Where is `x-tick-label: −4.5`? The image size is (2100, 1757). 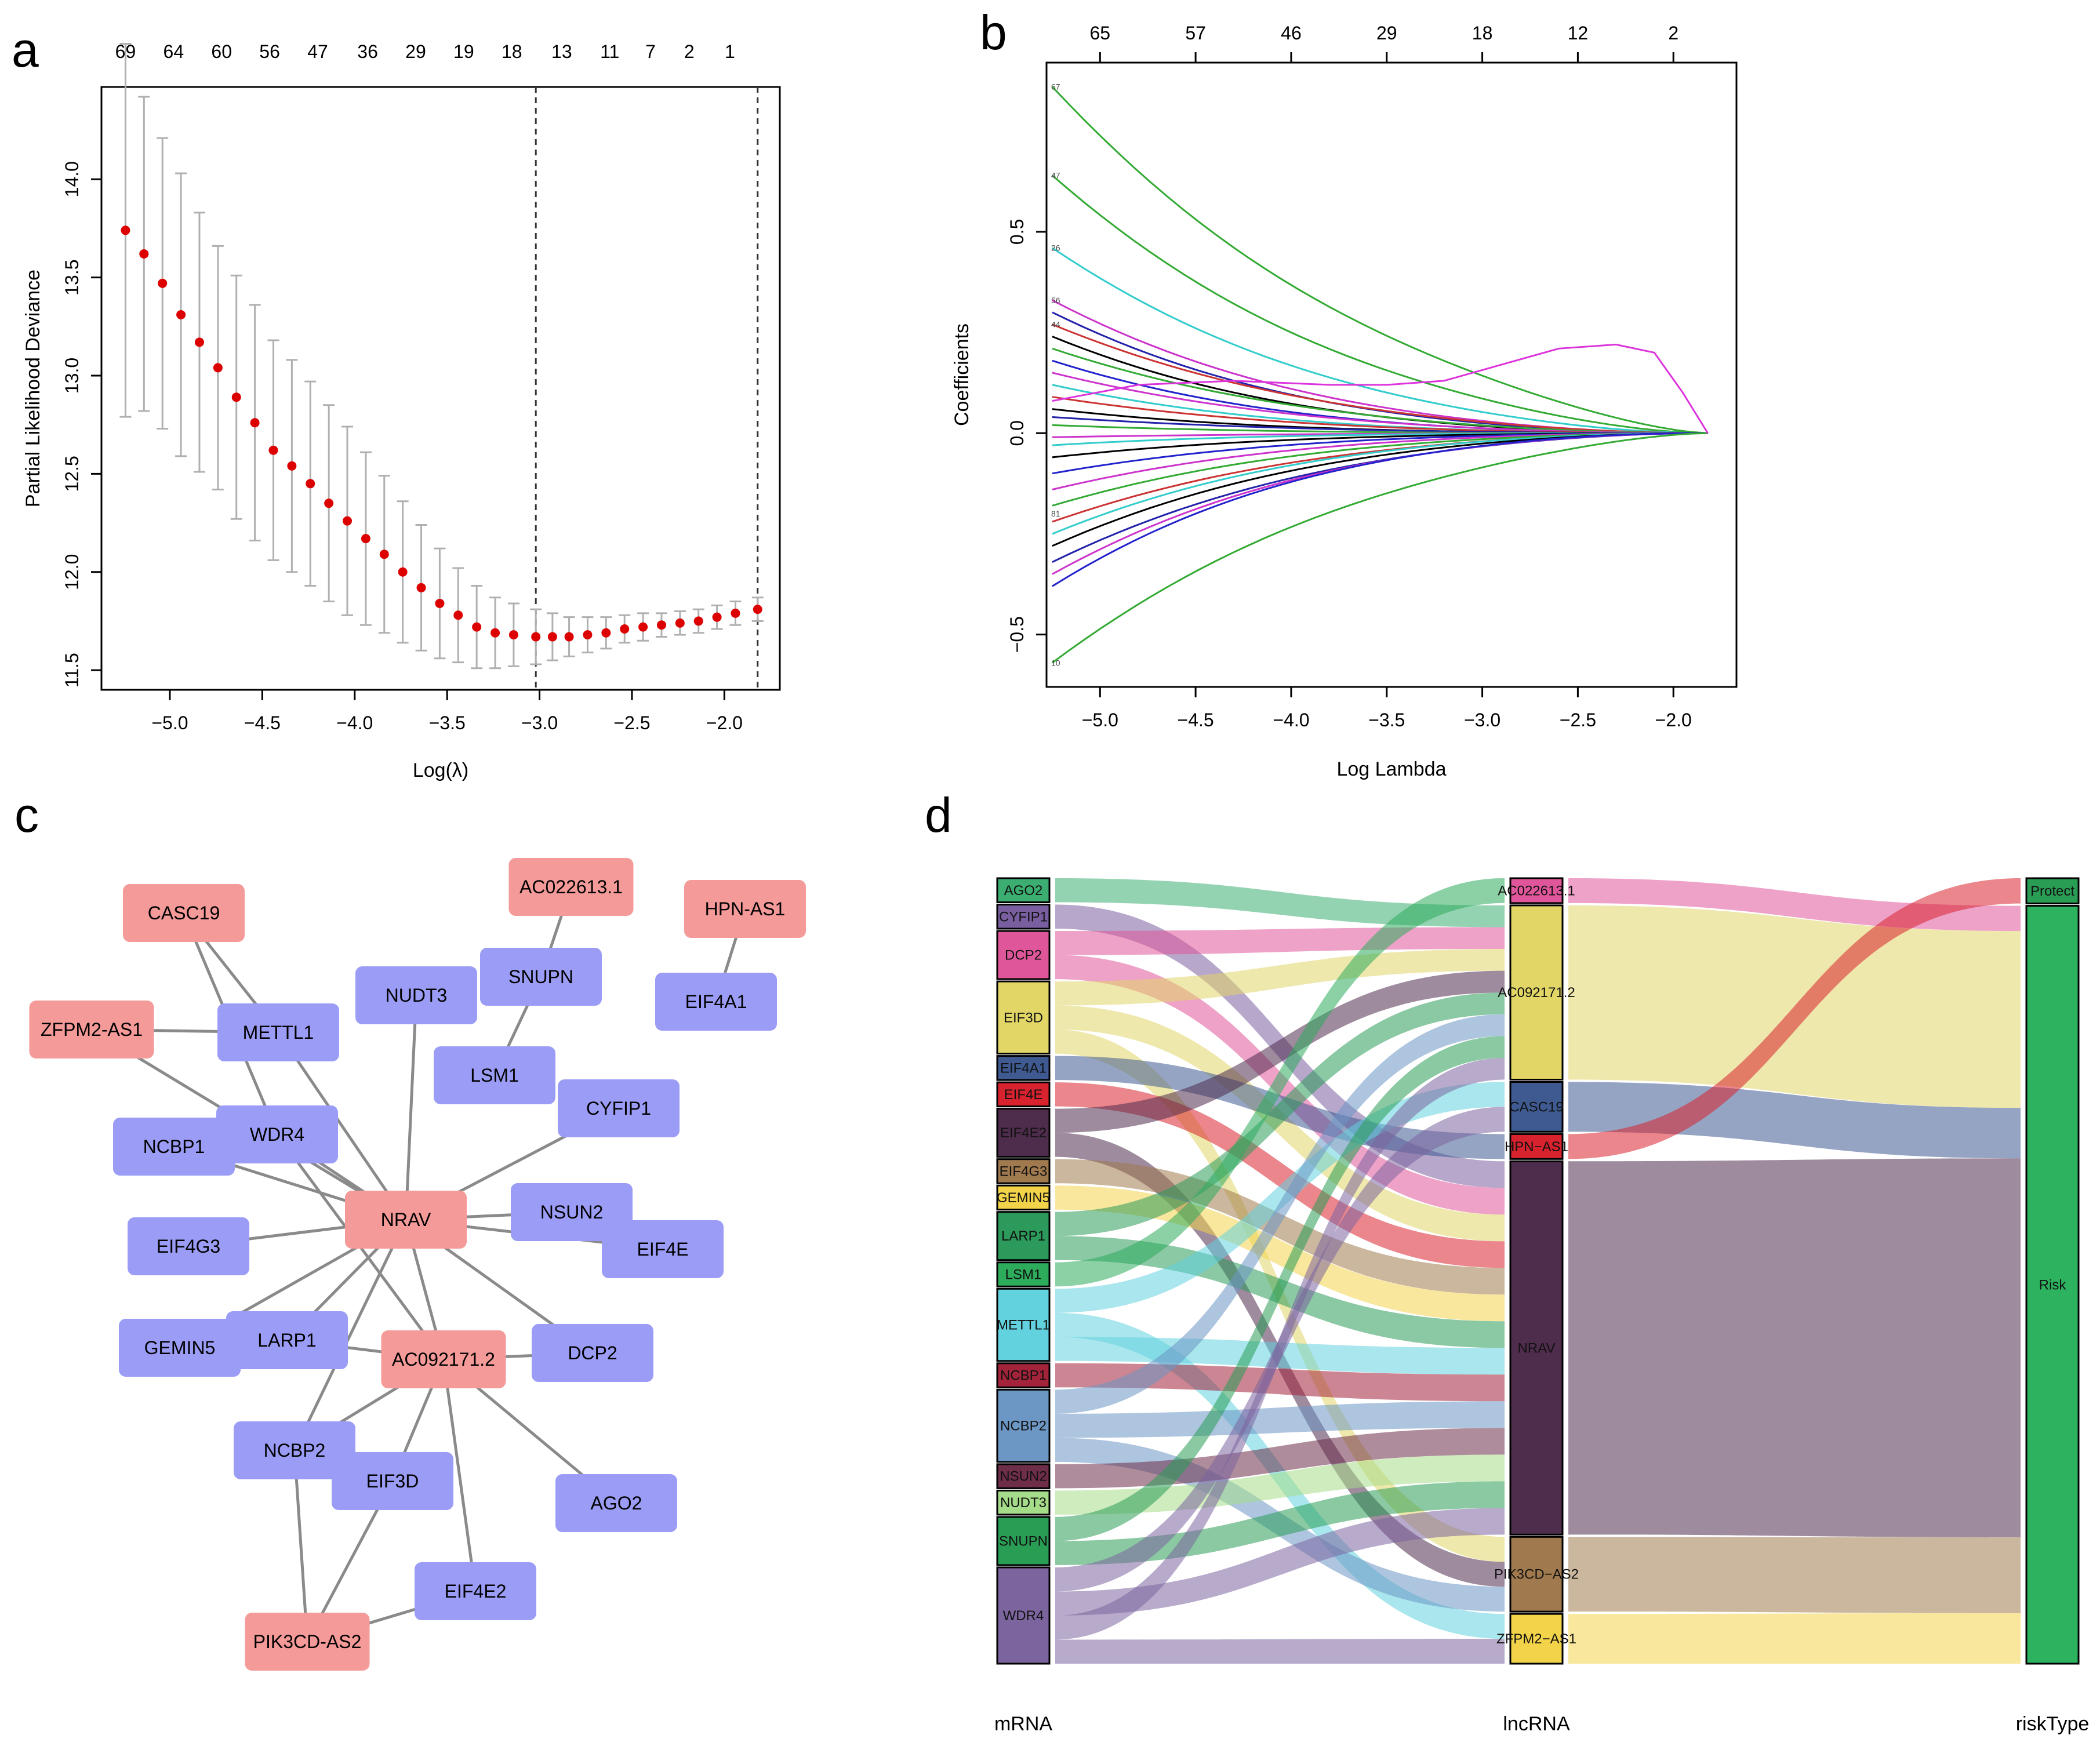
x-tick-label: −4.5 is located at coordinates (262, 723).